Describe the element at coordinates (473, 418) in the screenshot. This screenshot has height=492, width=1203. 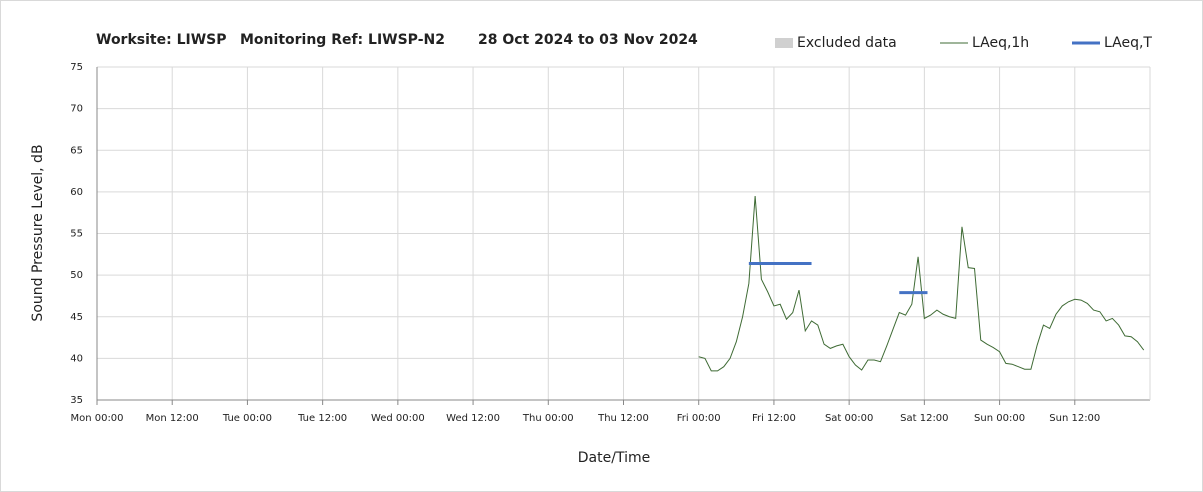
I see `x-tick-label: Wed 12:00` at that location.